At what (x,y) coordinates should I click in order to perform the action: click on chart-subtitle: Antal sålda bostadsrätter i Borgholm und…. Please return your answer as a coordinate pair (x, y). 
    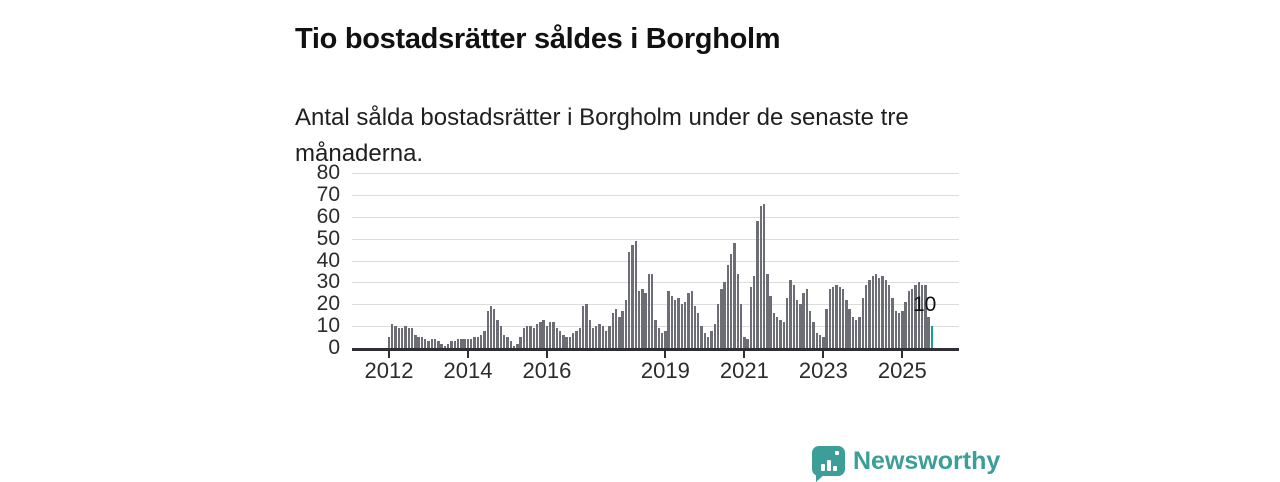
    Looking at the image, I should click on (602, 135).